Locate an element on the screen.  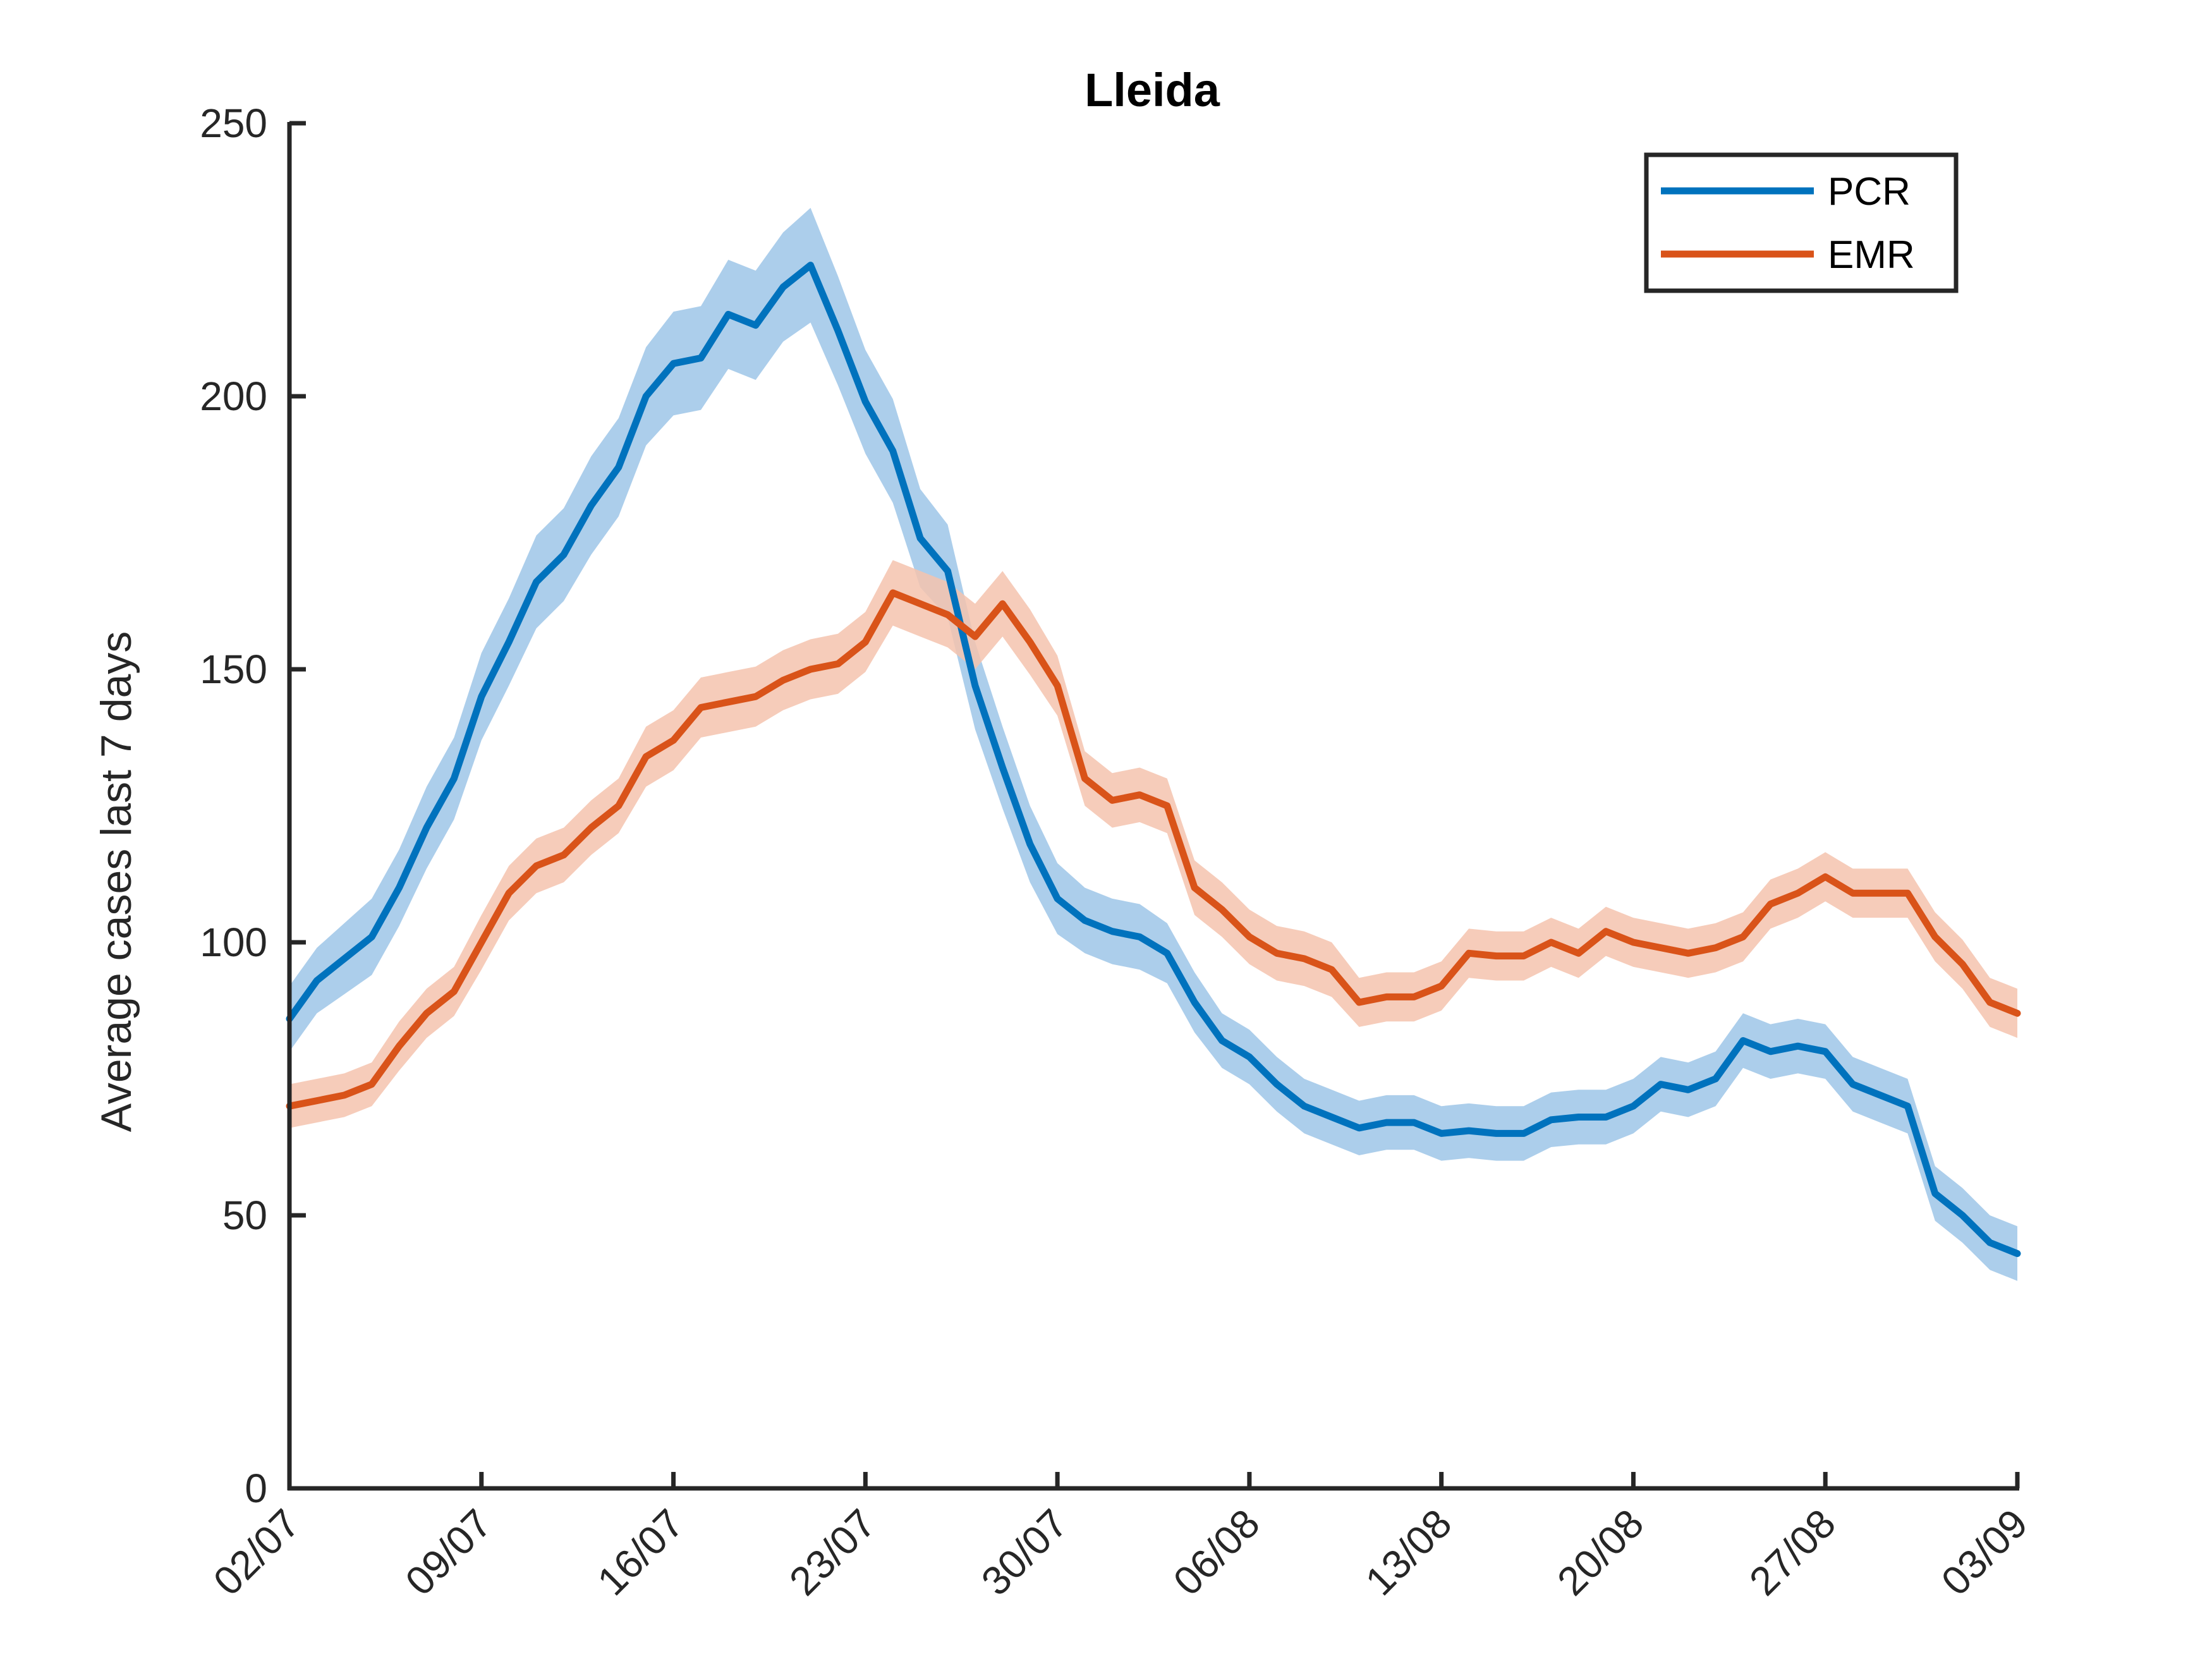
y-tick-label: 100 is located at coordinates (233, 942).